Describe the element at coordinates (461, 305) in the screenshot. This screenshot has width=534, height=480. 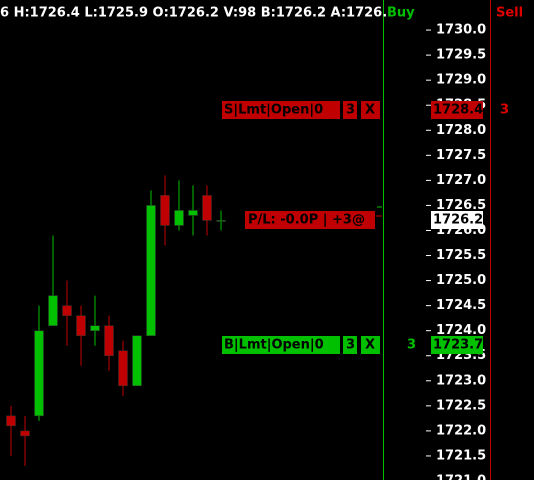
I see `y-tick-label: 1724.5` at that location.